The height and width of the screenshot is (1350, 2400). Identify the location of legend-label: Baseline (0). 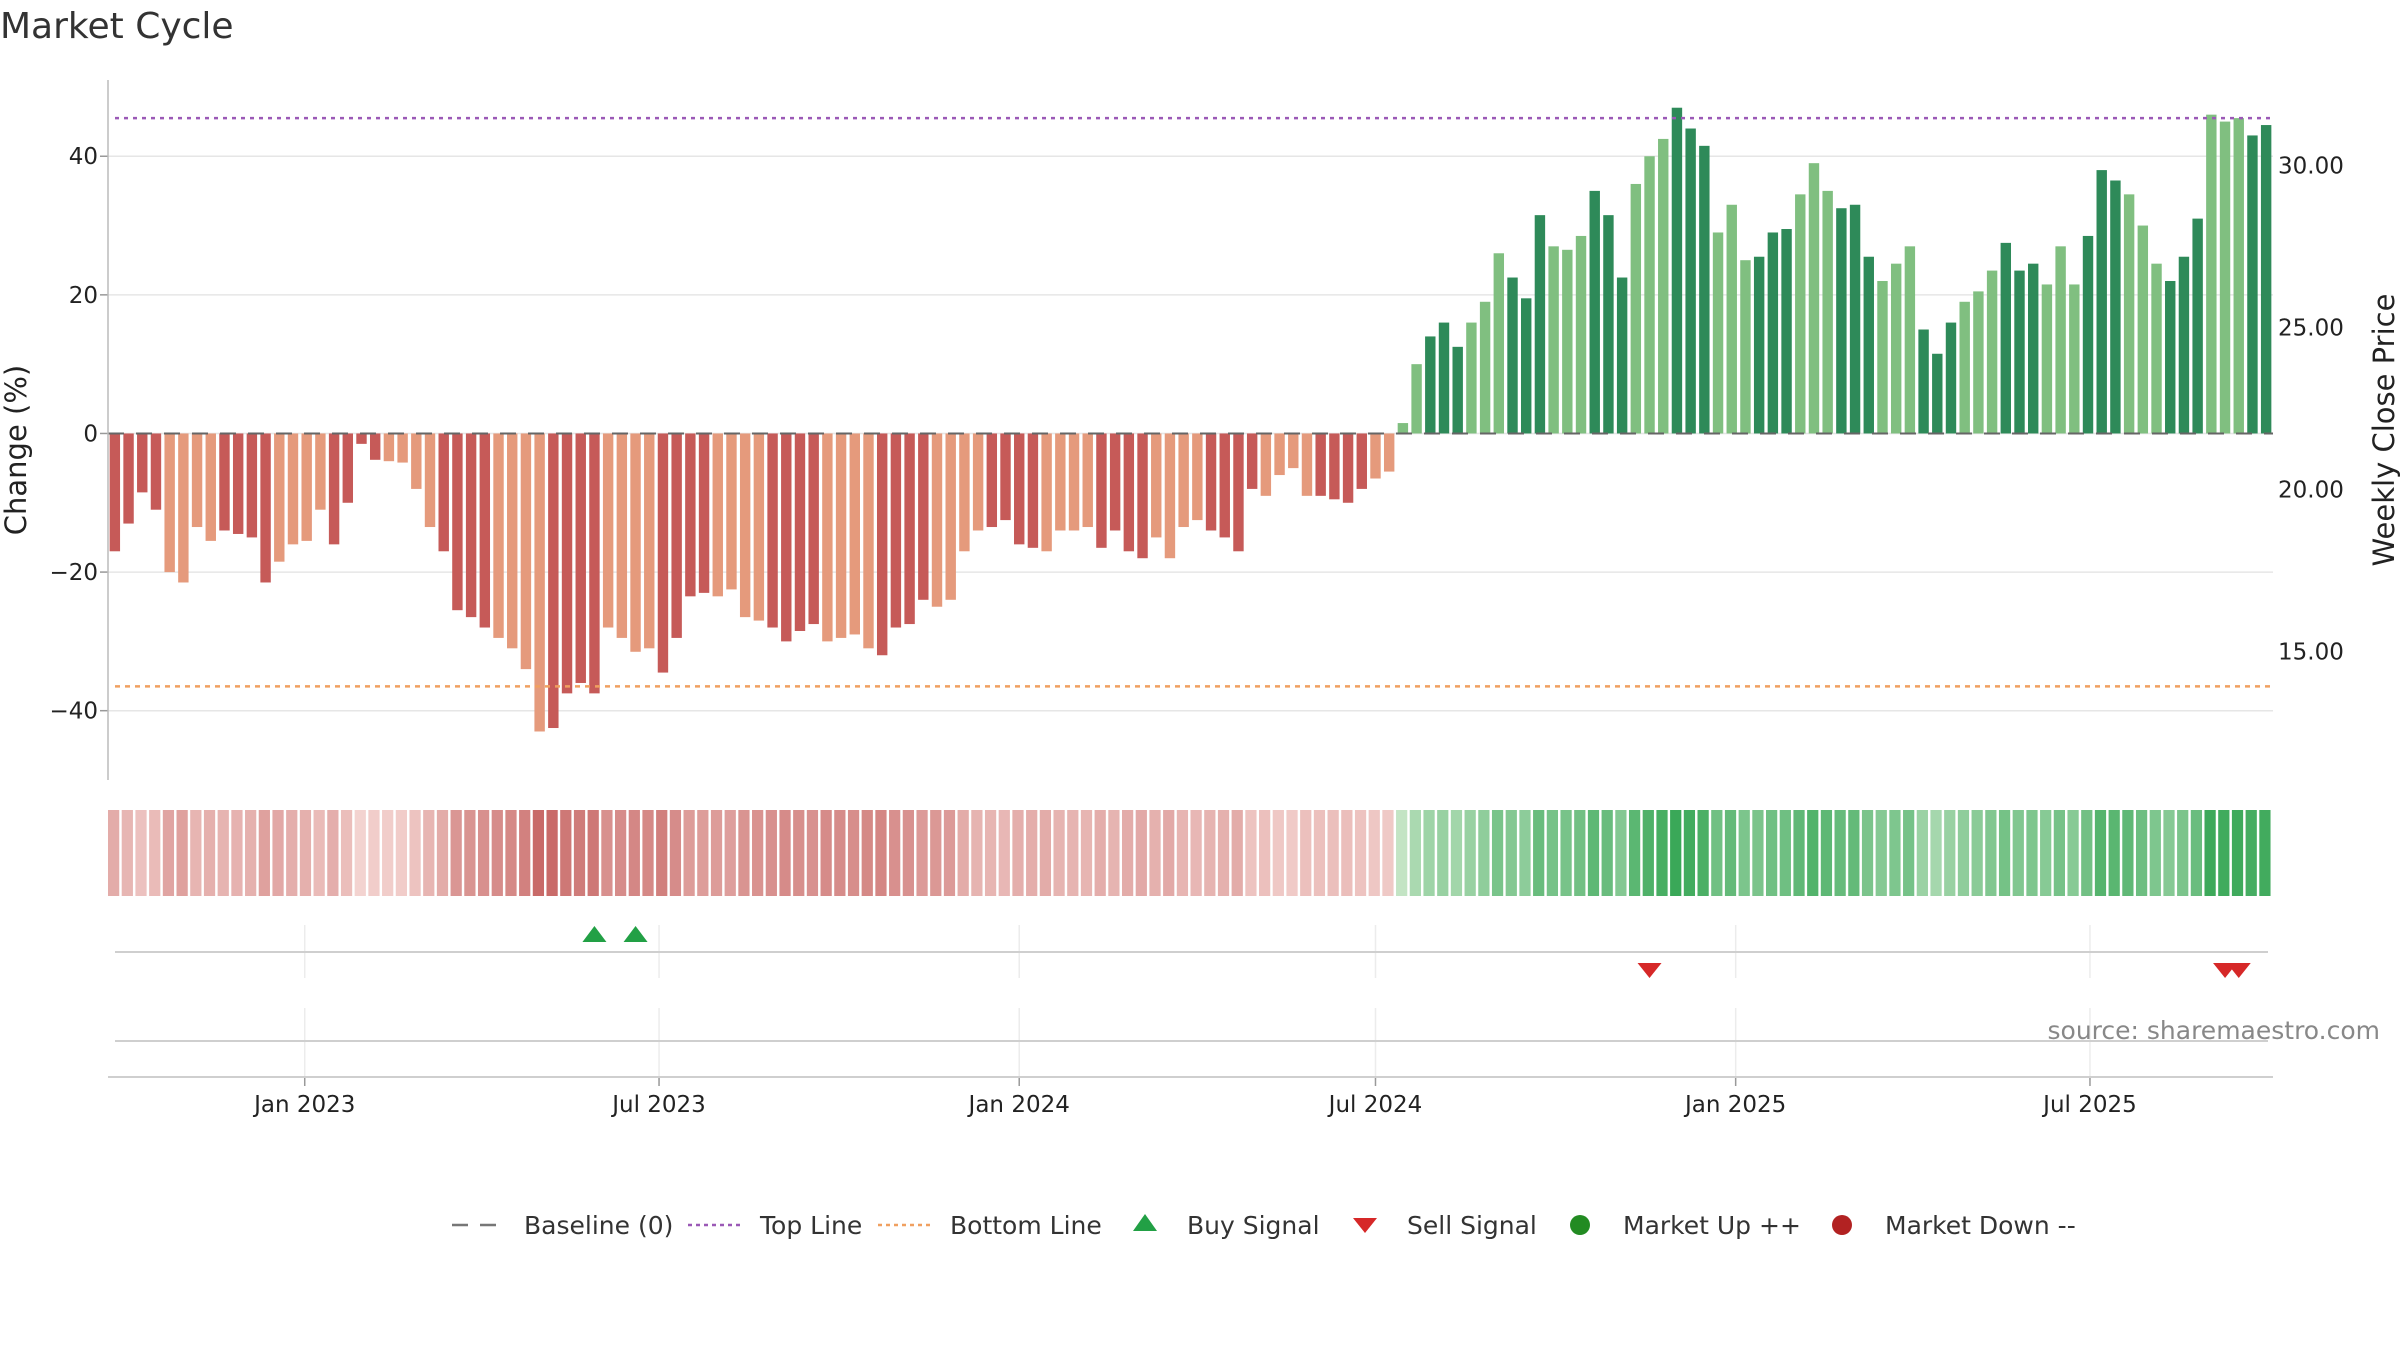
(598, 1225).